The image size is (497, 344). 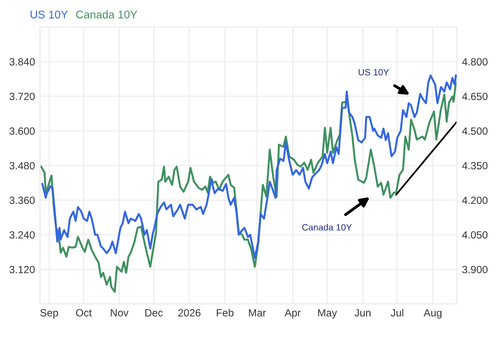 I want to click on x-tick-label: Mar, so click(x=257, y=313).